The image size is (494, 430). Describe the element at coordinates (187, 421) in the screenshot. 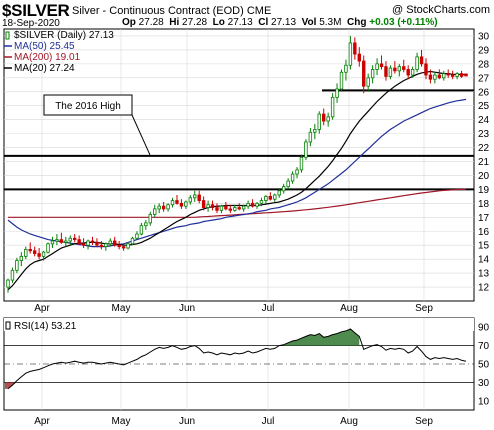

I see `rsi-month-label: Jun` at that location.